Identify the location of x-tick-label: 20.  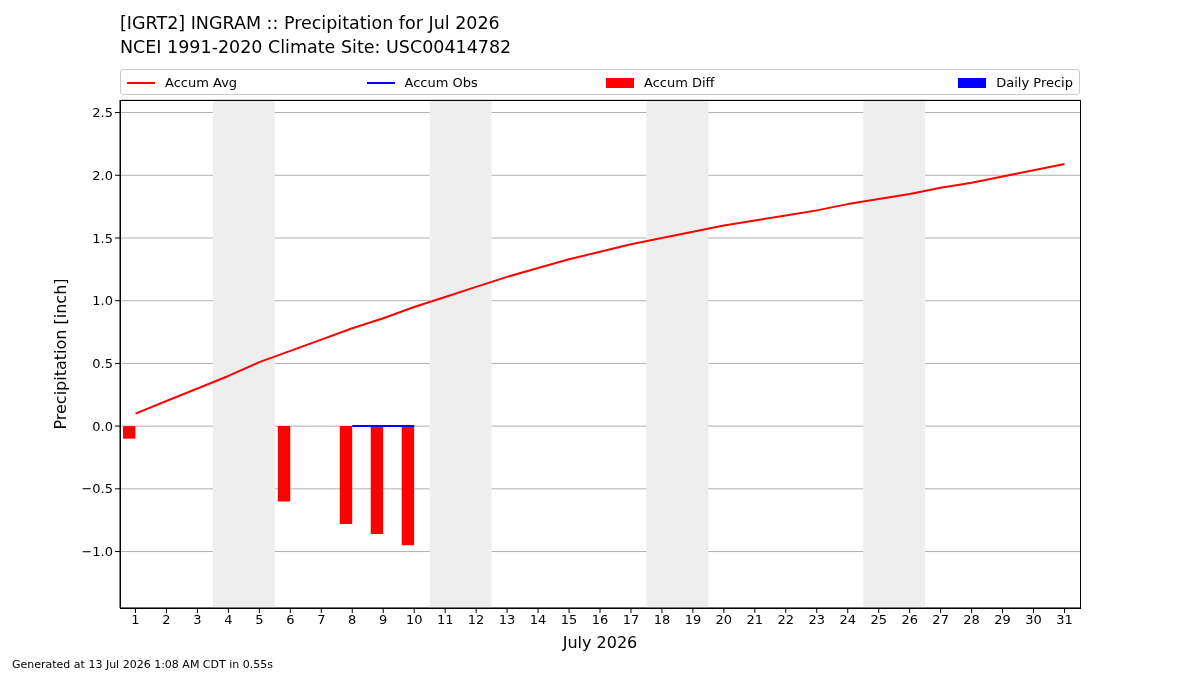
(724, 620).